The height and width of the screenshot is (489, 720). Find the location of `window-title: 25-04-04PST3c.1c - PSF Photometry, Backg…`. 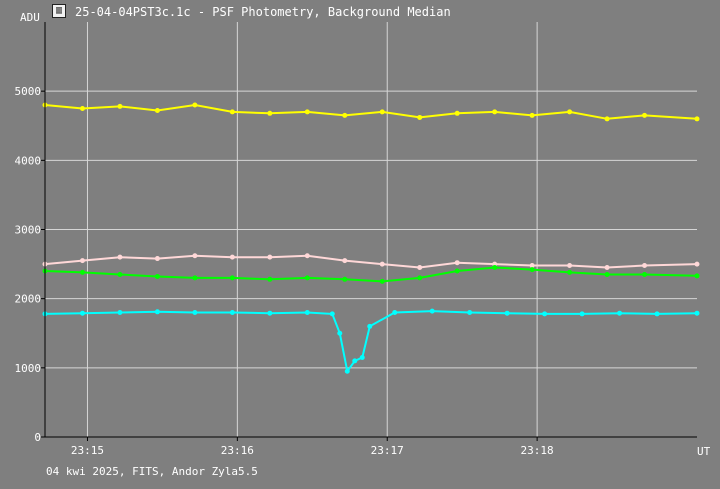

window-title: 25-04-04PST3c.1c - PSF Photometry, Backg… is located at coordinates (263, 12).